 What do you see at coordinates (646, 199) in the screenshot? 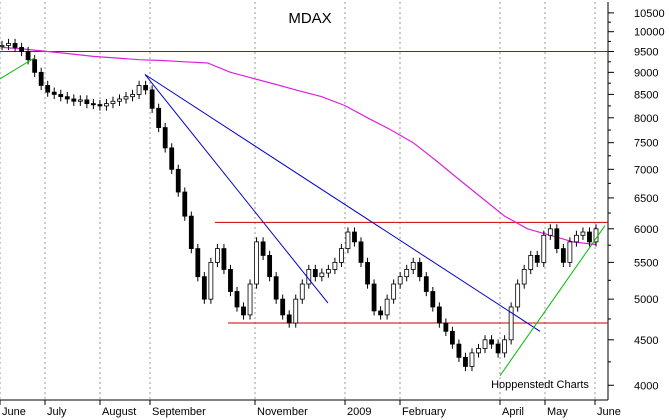
I see `y-tick-label: 6500` at bounding box center [646, 199].